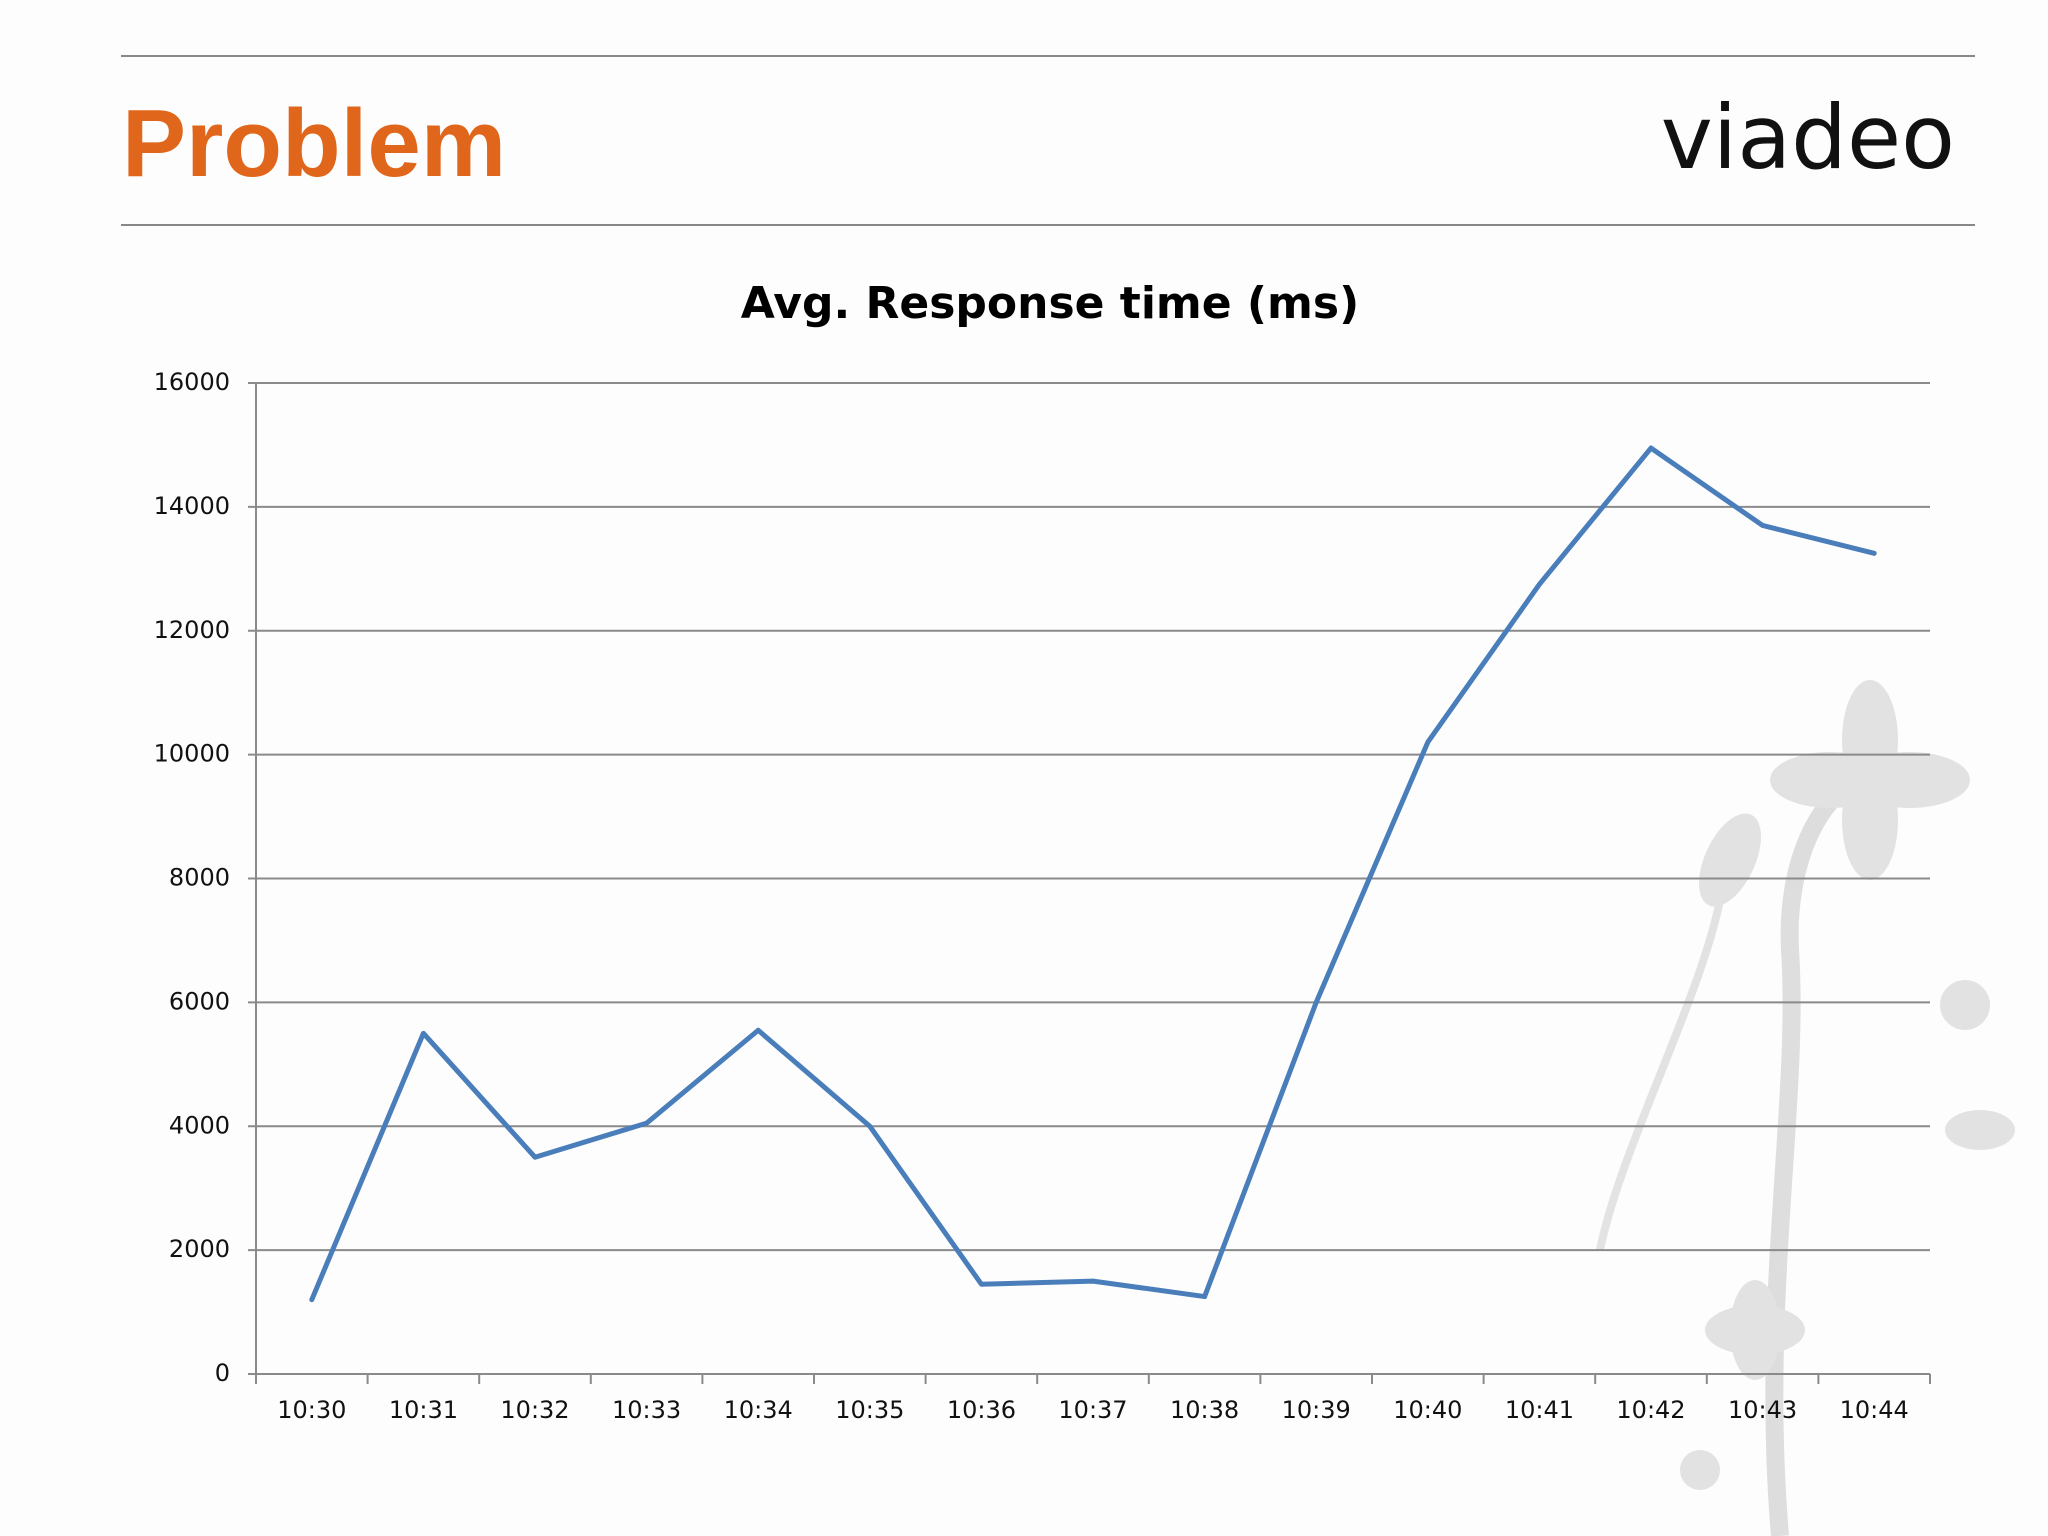 This screenshot has width=2048, height=1536. I want to click on logo: viadeo, so click(1808, 137).